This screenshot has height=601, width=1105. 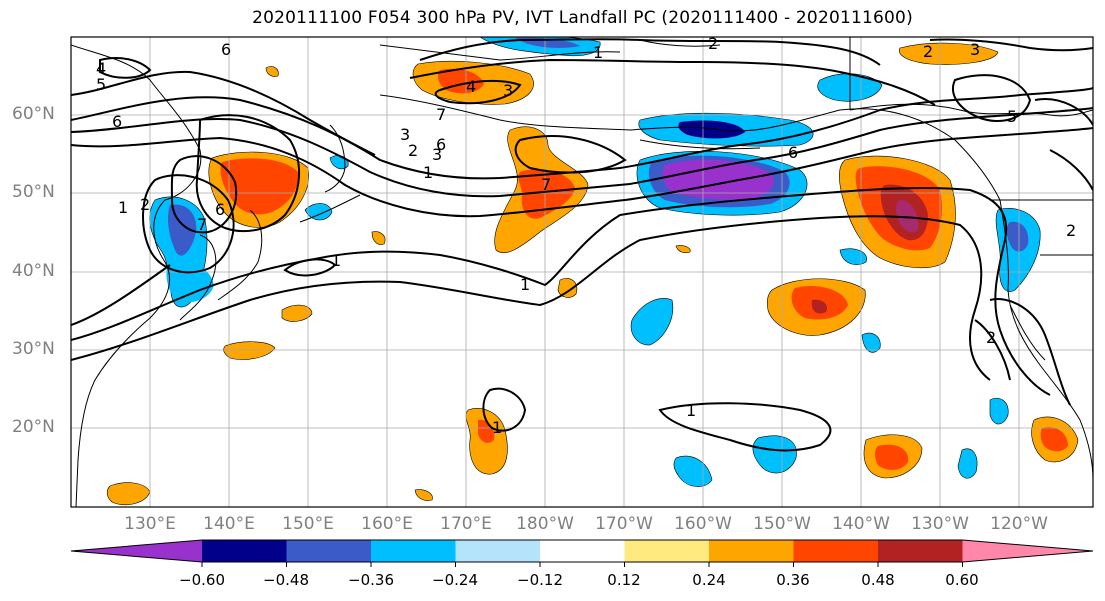 I want to click on colorbar-tick-label: −0.60, so click(x=202, y=580).